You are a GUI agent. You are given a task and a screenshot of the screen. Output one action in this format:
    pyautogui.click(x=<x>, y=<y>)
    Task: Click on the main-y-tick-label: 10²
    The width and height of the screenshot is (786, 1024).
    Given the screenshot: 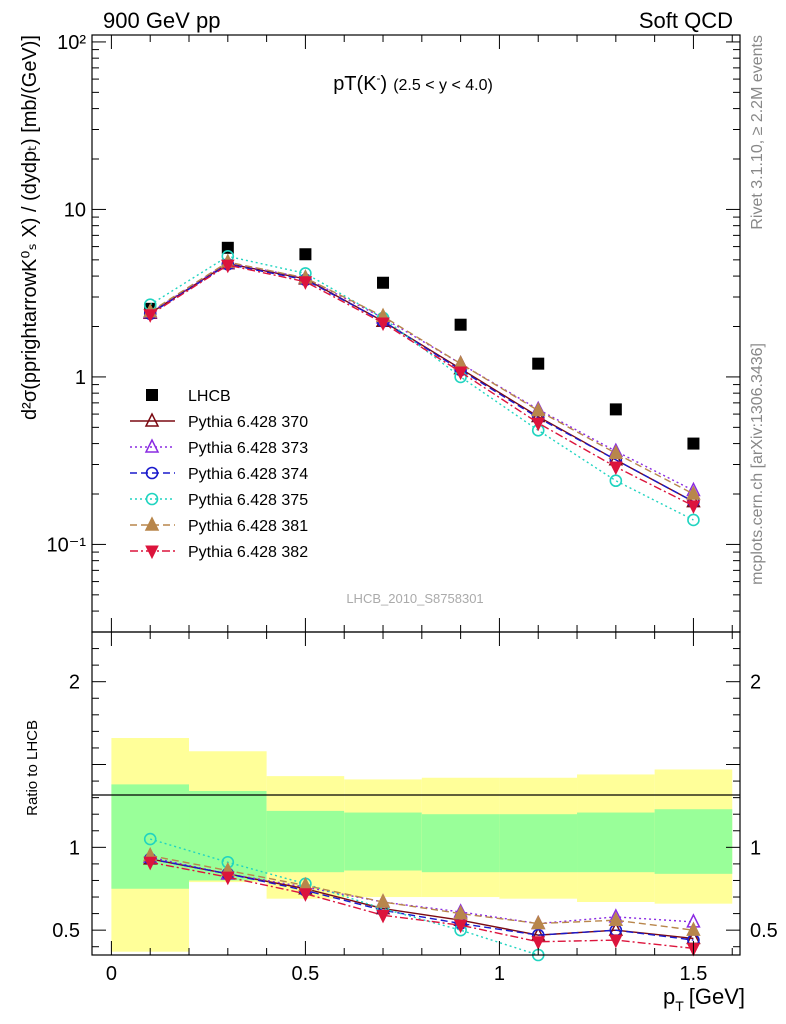 What is the action you would take?
    pyautogui.click(x=71, y=43)
    